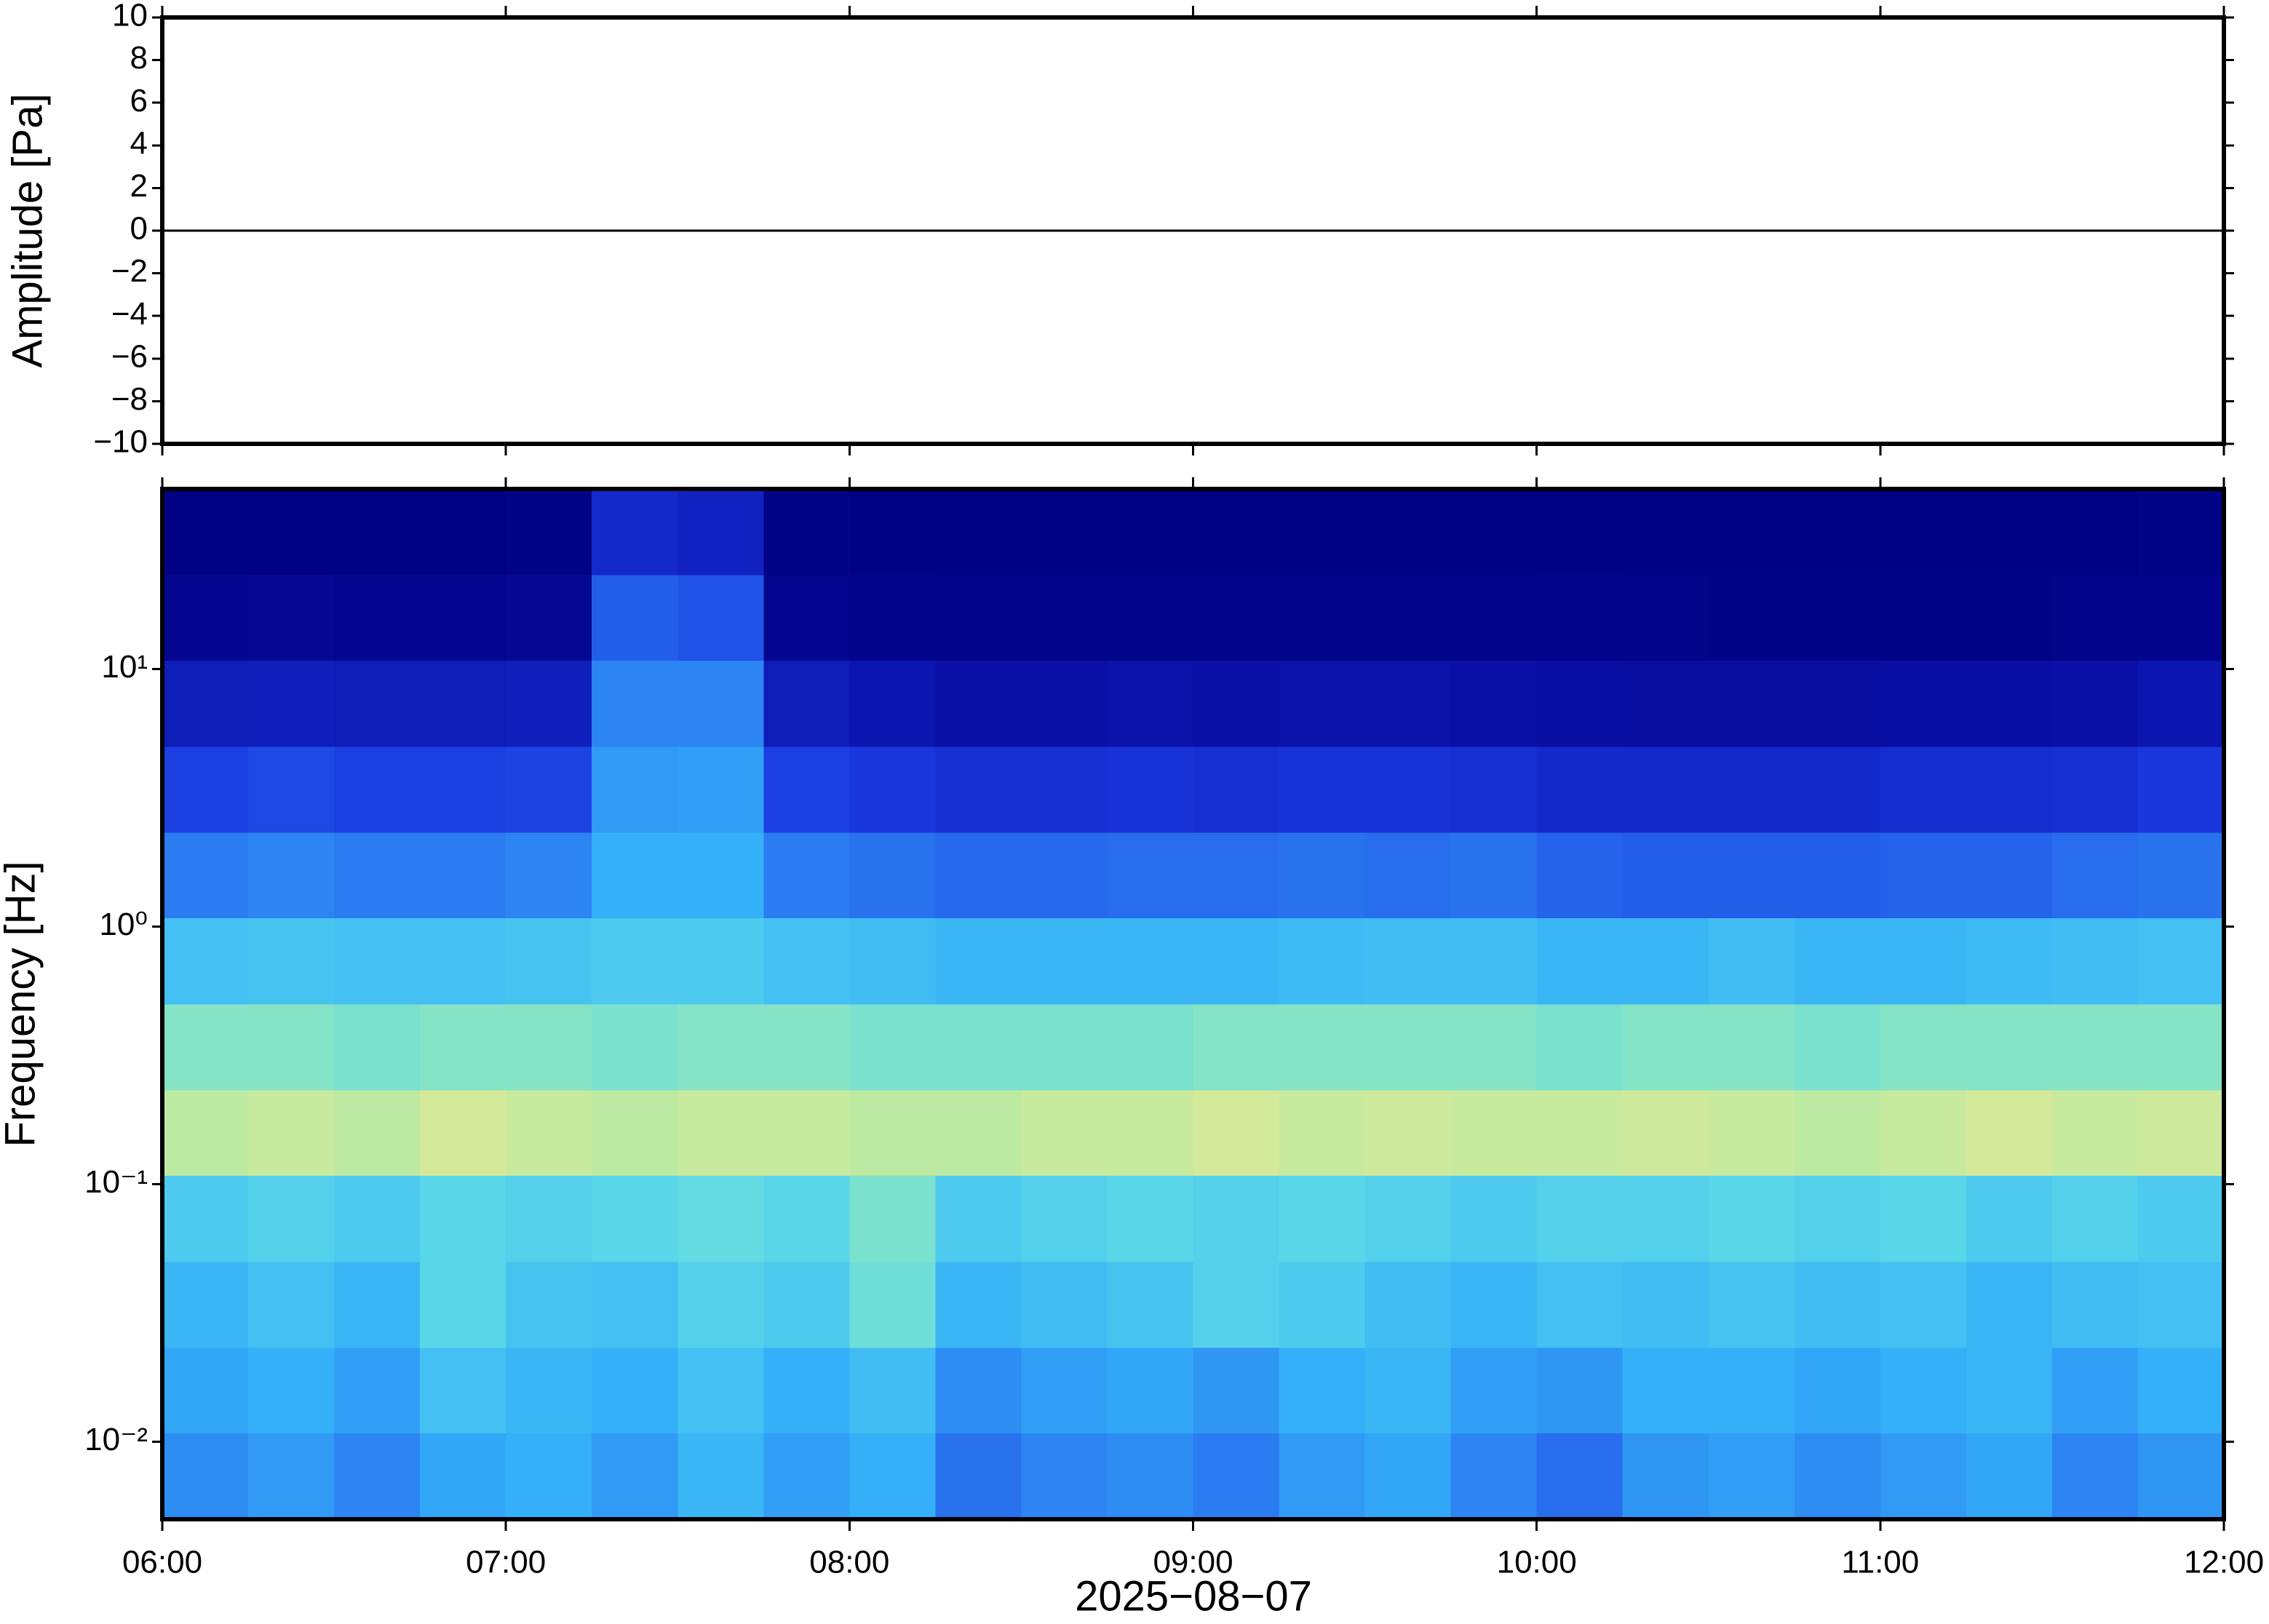 This screenshot has width=2269, height=1624. What do you see at coordinates (139, 186) in the screenshot?
I see `y-tick-label: 2` at bounding box center [139, 186].